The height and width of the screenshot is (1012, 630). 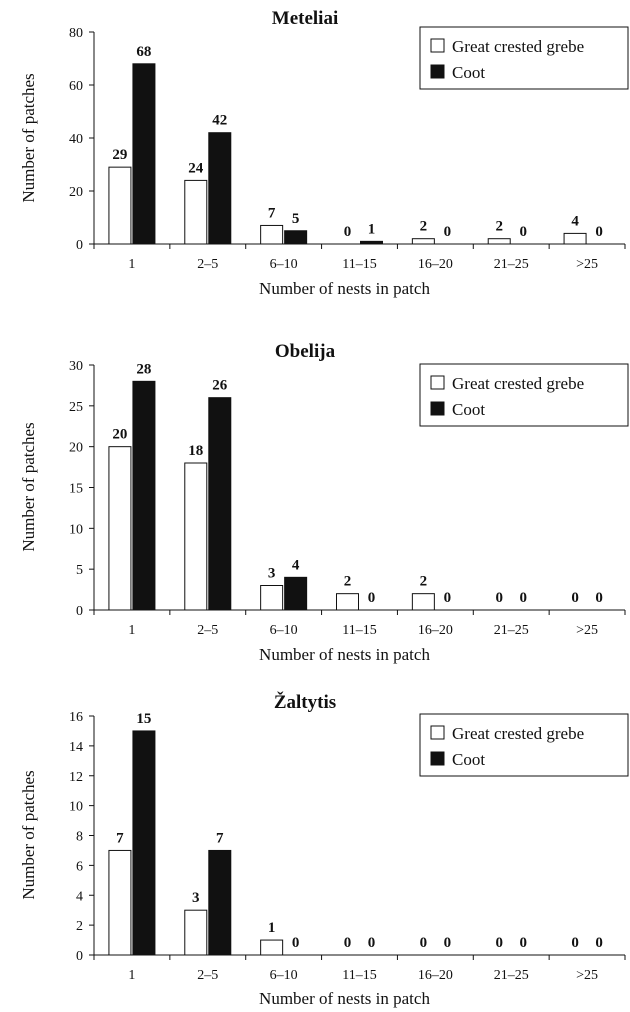 What do you see at coordinates (272, 574) in the screenshot?
I see `data-label-grebe: 3` at bounding box center [272, 574].